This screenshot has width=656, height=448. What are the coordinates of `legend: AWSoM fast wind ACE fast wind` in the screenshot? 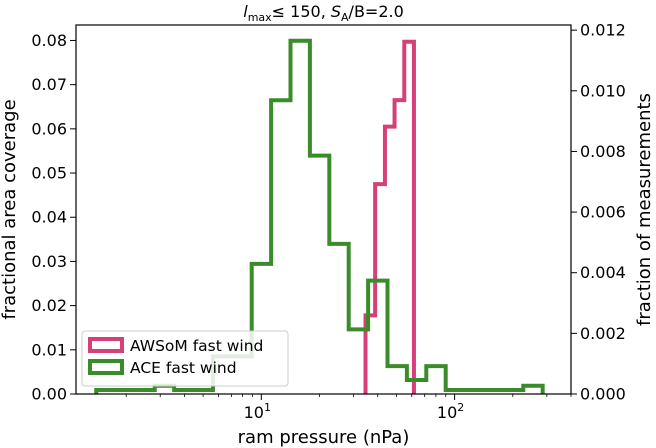 It's located at (185, 358).